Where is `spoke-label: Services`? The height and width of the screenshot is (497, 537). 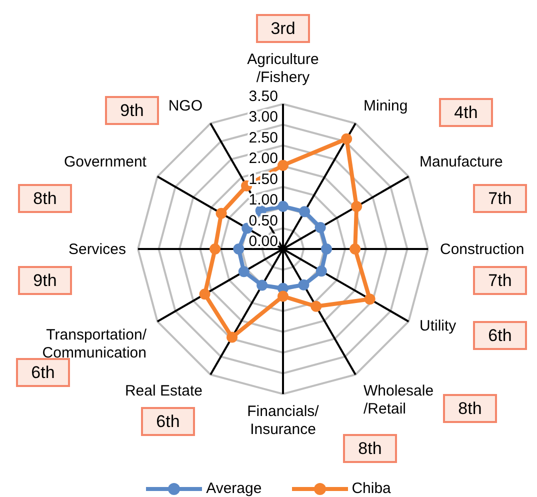 spoke-label: Services is located at coordinates (97, 249).